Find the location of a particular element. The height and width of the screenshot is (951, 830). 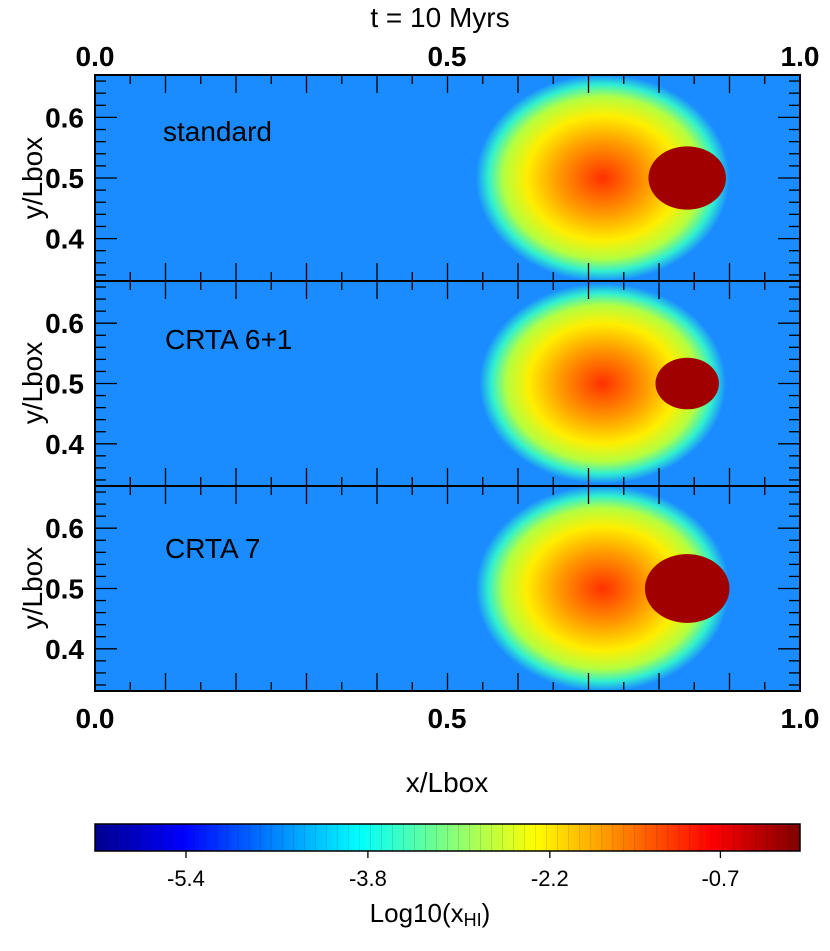

colorbar-gradient is located at coordinates (447, 837).